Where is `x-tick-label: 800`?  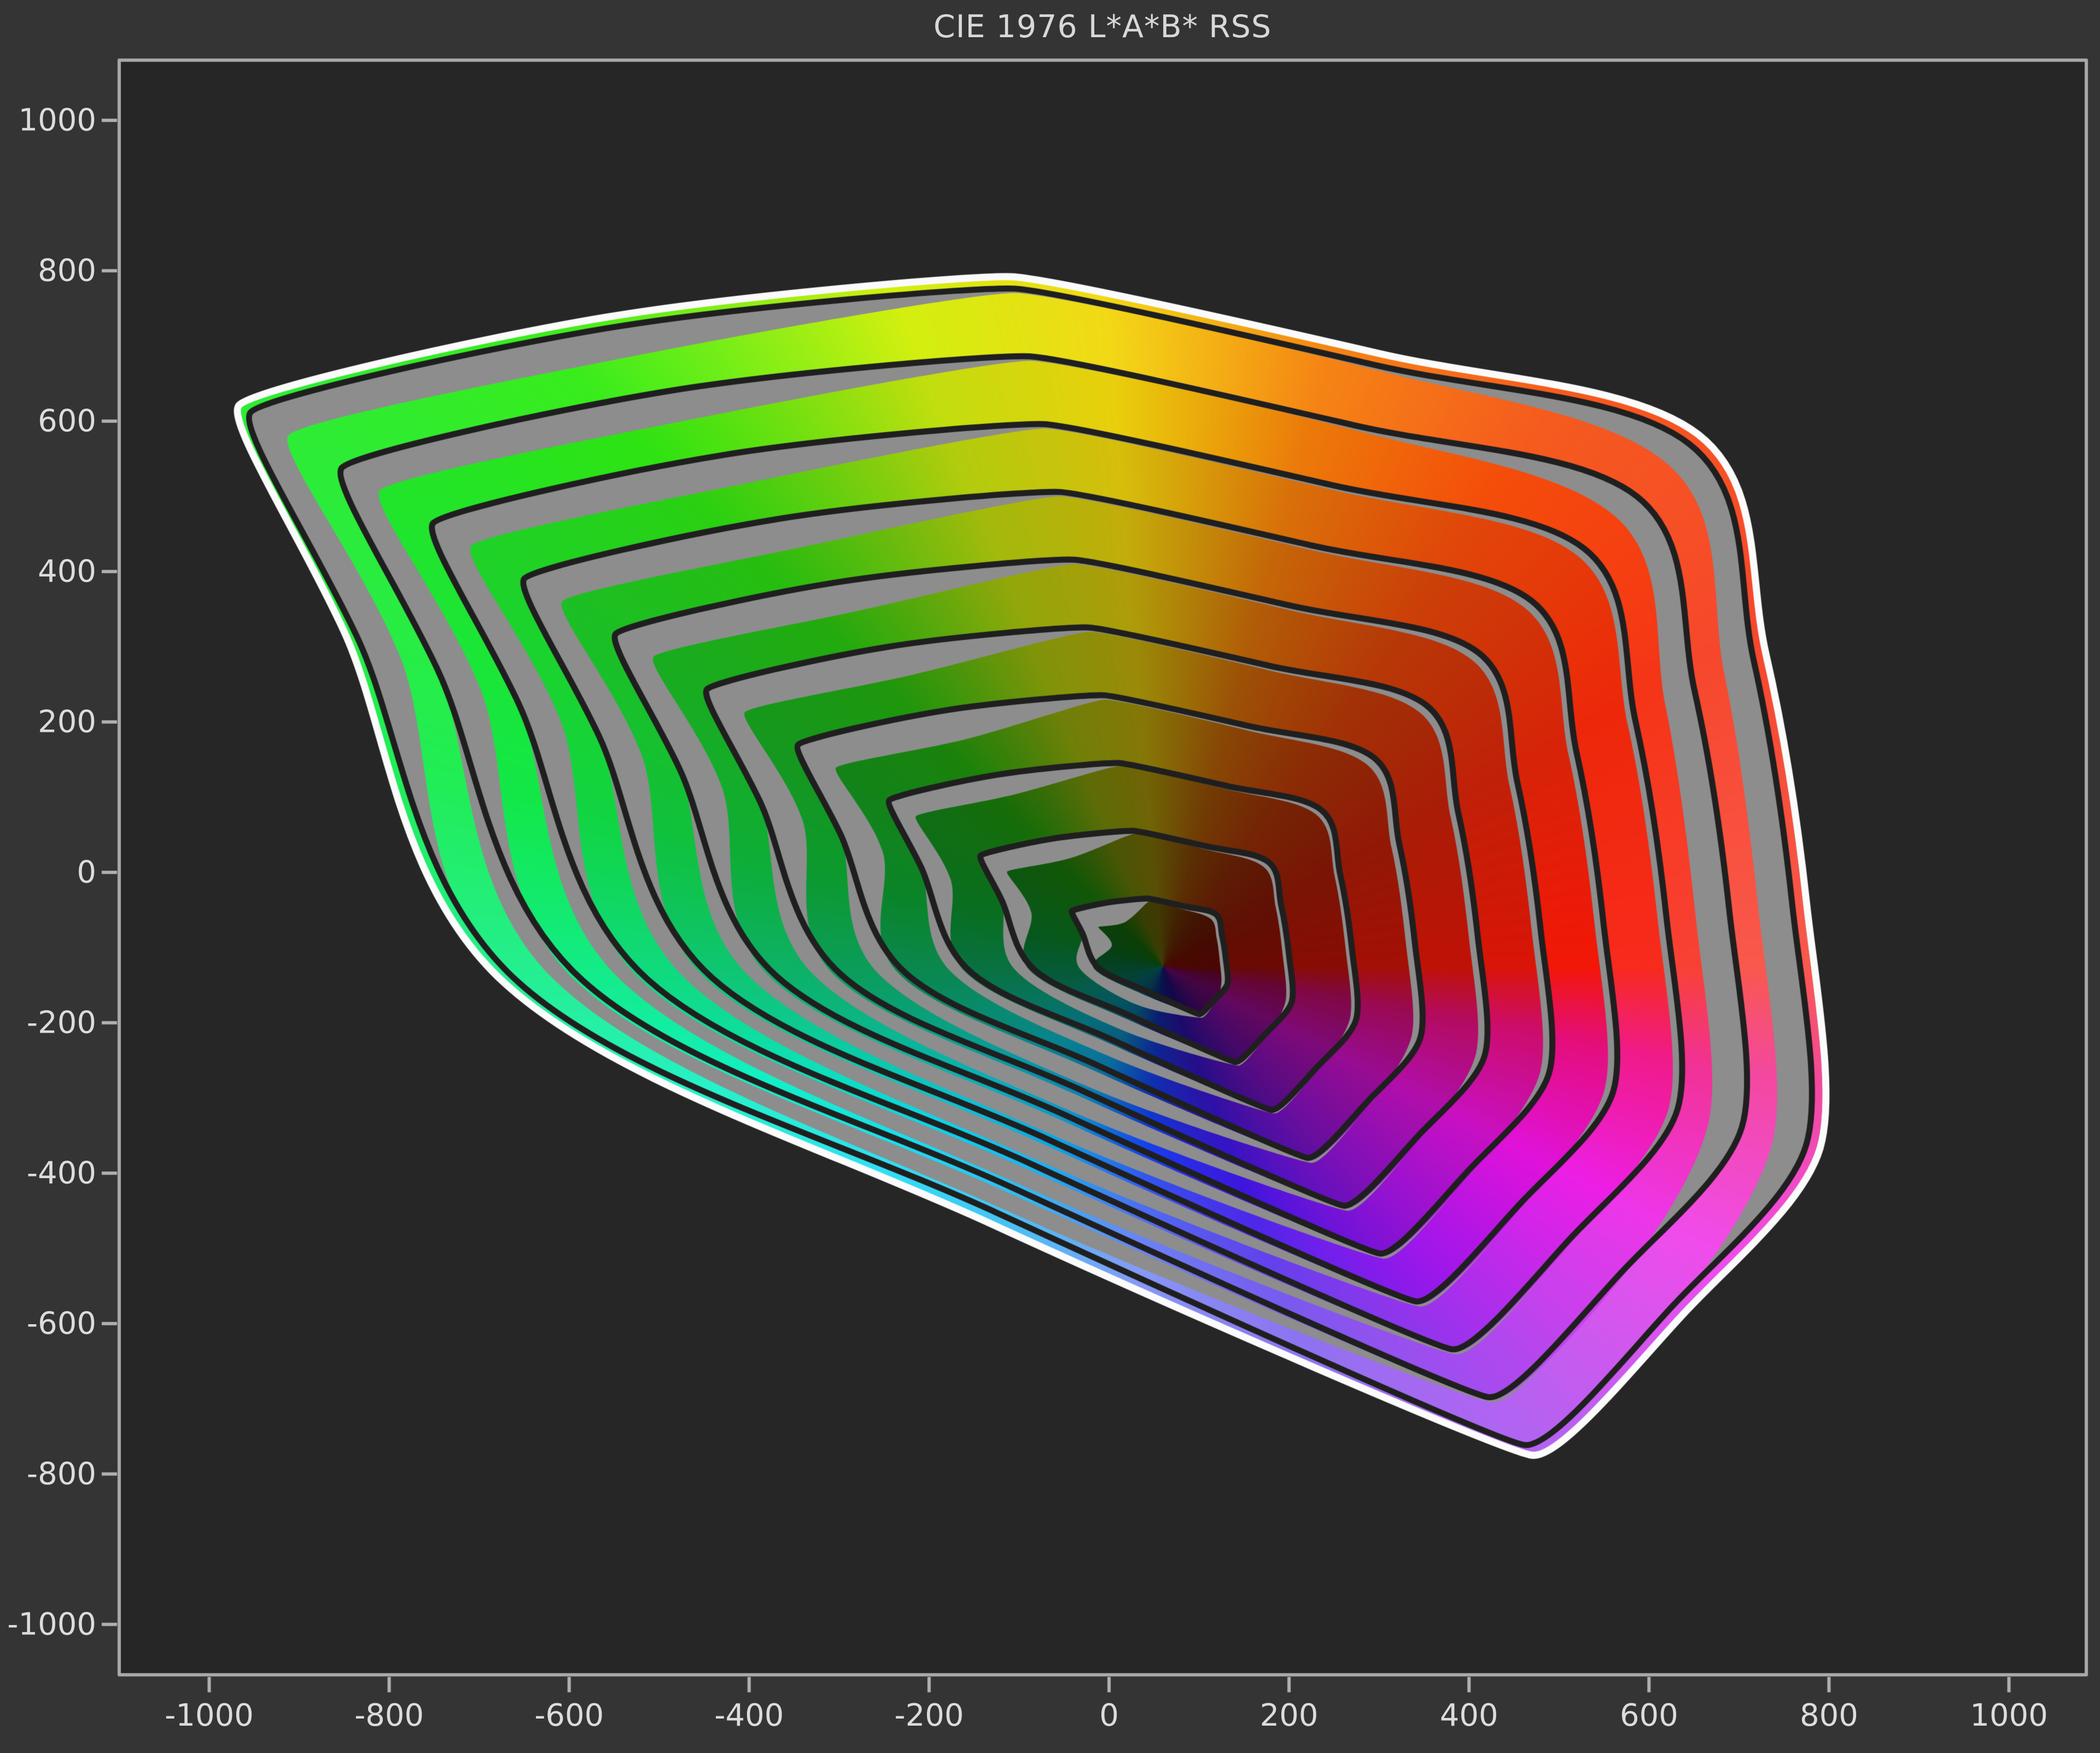
x-tick-label: 800 is located at coordinates (1828, 1716).